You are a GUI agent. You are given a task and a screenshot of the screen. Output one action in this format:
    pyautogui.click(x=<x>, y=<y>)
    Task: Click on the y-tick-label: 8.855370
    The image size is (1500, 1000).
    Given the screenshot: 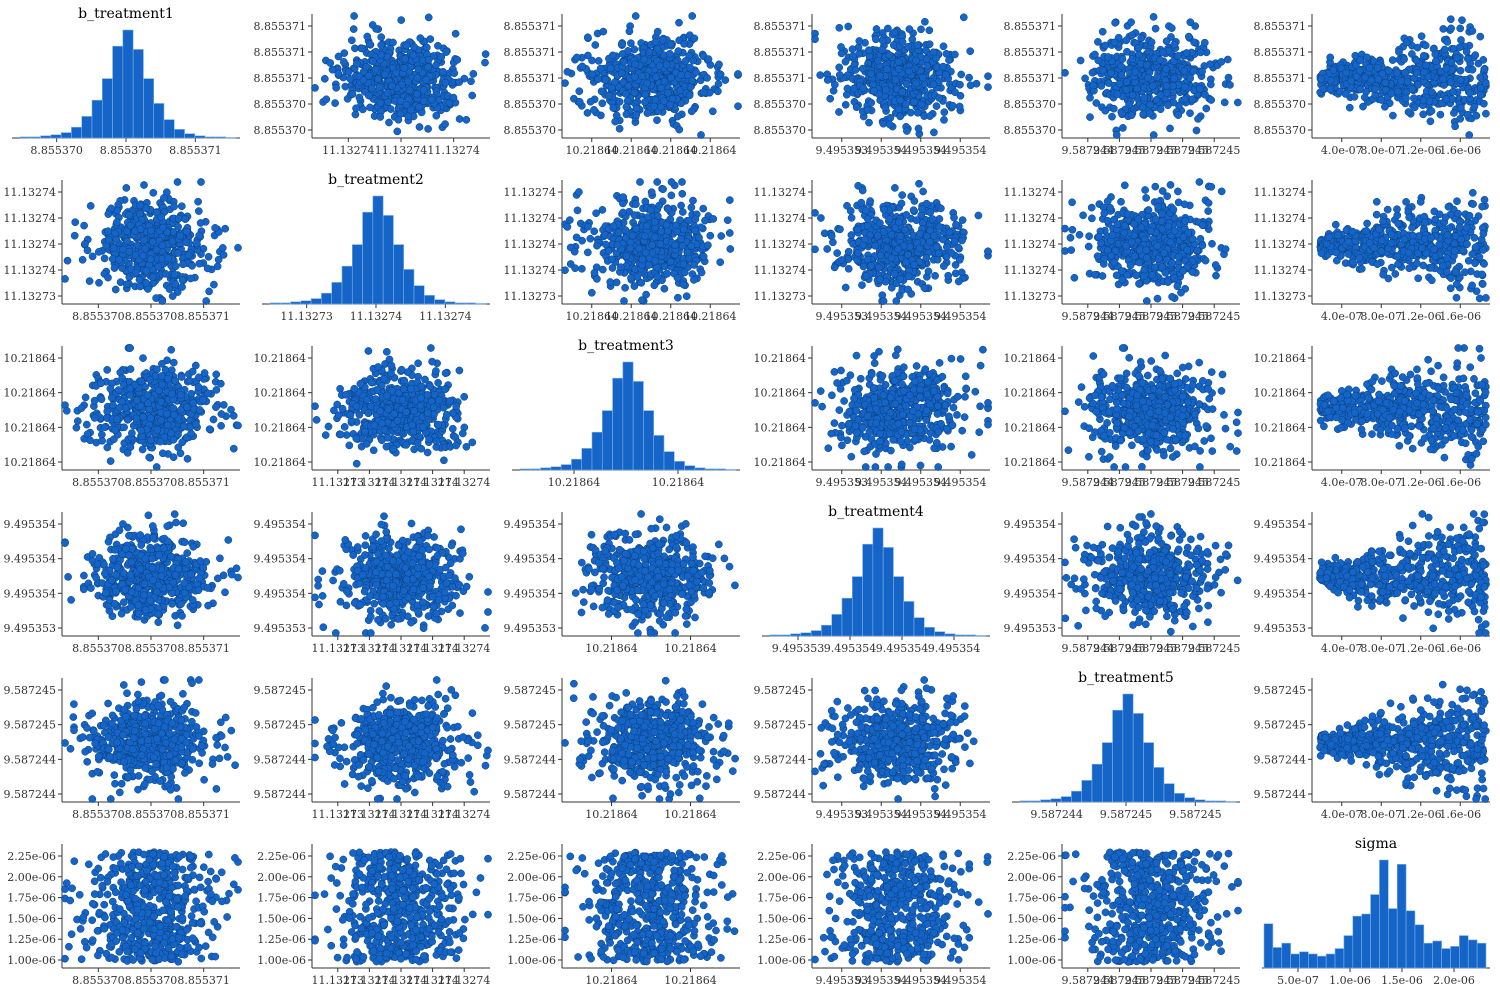 What is the action you would take?
    pyautogui.click(x=1030, y=104)
    